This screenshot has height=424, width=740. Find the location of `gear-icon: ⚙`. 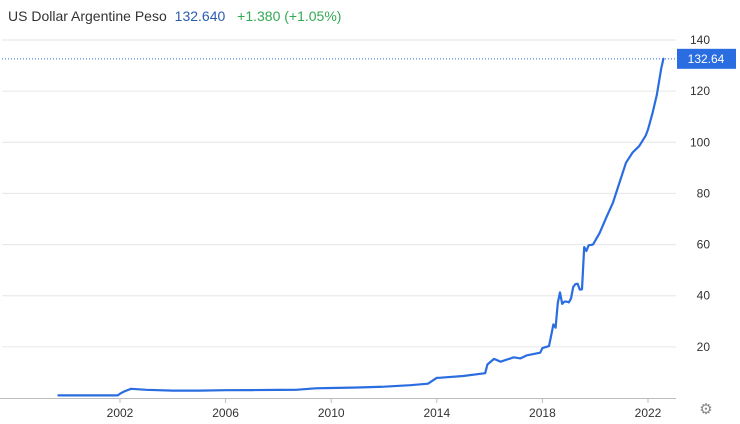

gear-icon: ⚙ is located at coordinates (706, 409).